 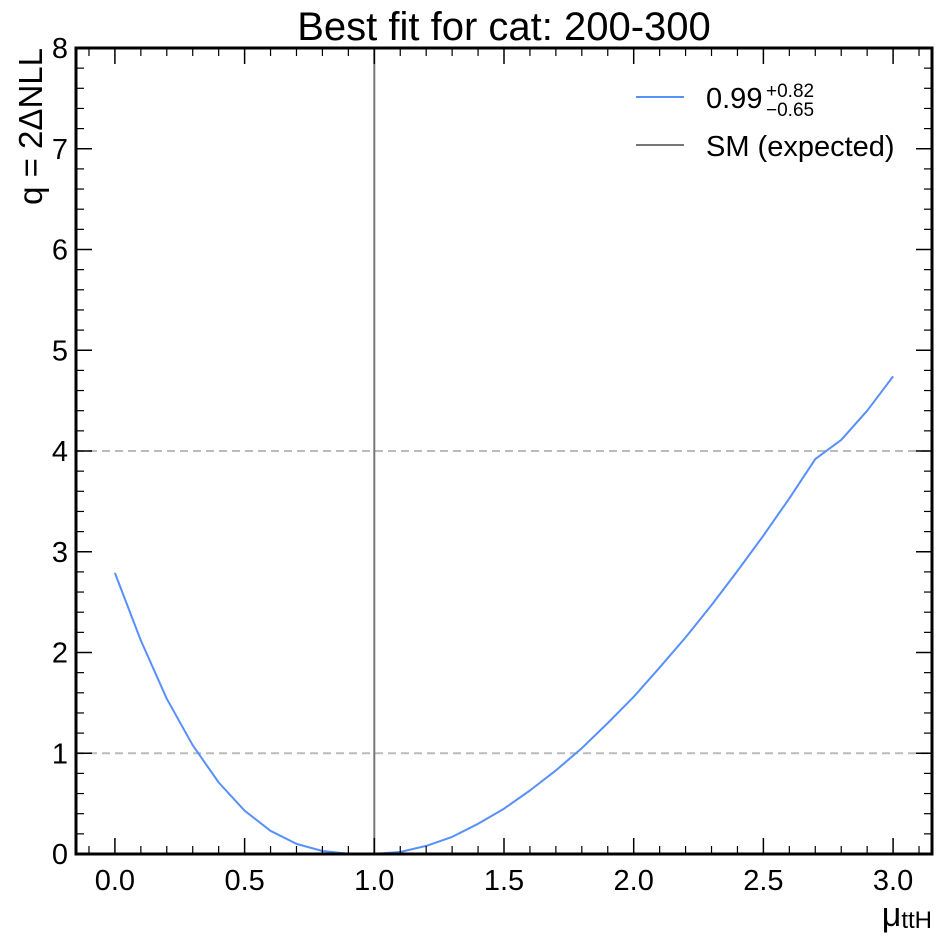 What do you see at coordinates (763, 881) in the screenshot?
I see `x-tick-label: 2.5` at bounding box center [763, 881].